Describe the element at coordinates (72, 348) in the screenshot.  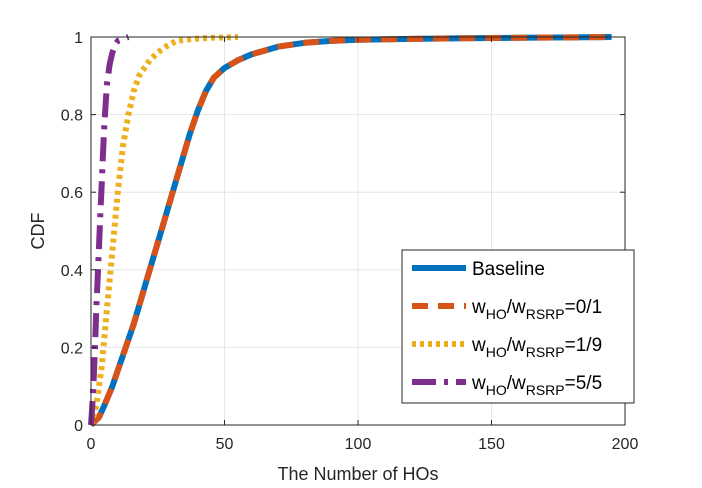
I see `y-tick-label: 0.2` at that location.